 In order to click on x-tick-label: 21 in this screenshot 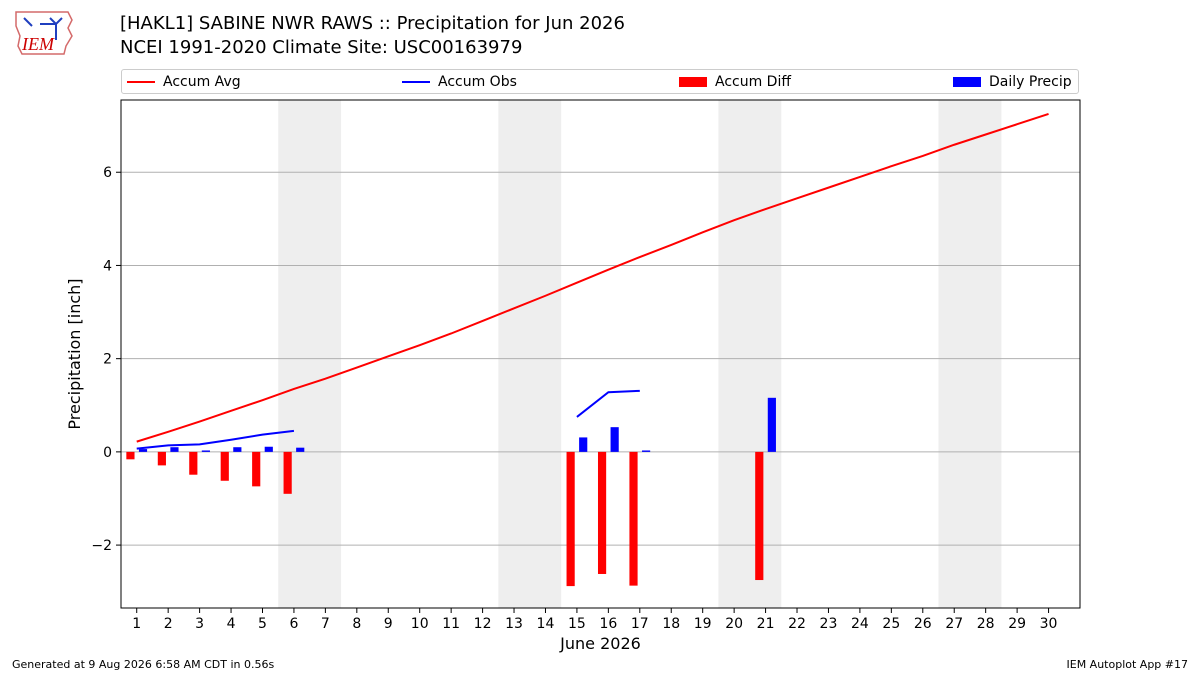, I will do `click(766, 624)`.